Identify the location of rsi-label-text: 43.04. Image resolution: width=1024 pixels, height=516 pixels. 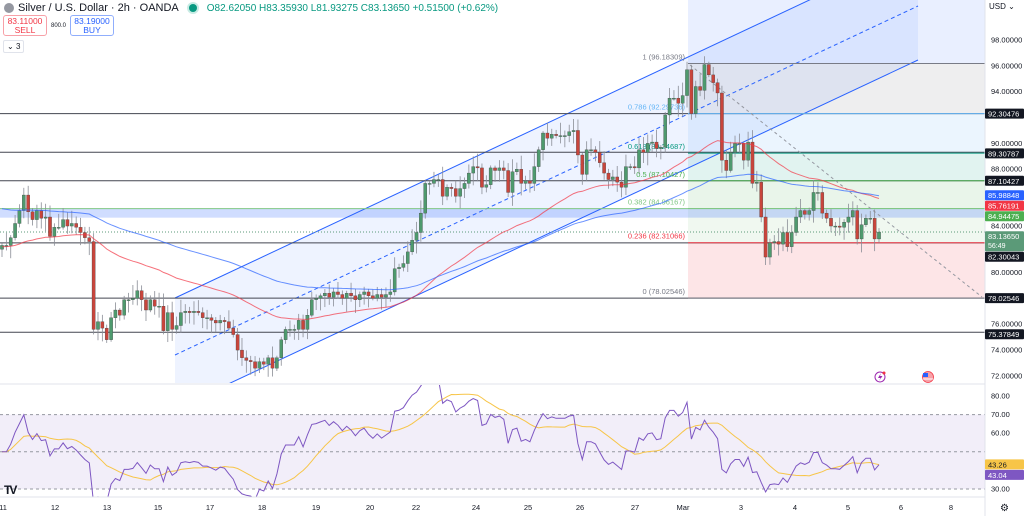
(997, 475).